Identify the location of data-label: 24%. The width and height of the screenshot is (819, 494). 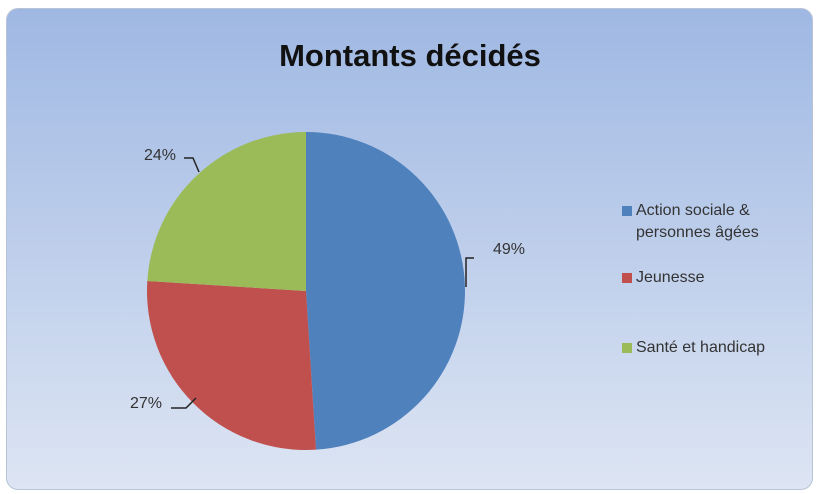
(160, 155).